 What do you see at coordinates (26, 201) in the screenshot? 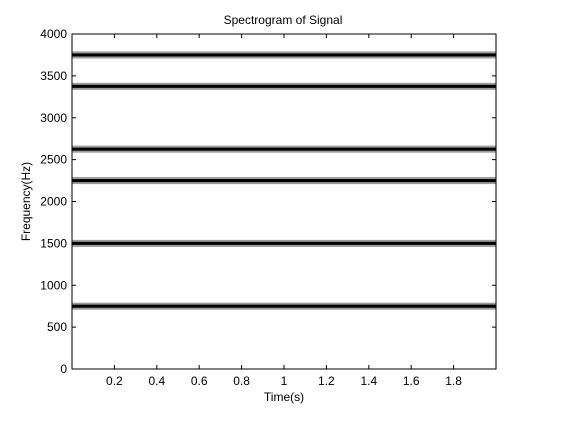
I see `y-axis-label: Frequency(Hz)` at bounding box center [26, 201].